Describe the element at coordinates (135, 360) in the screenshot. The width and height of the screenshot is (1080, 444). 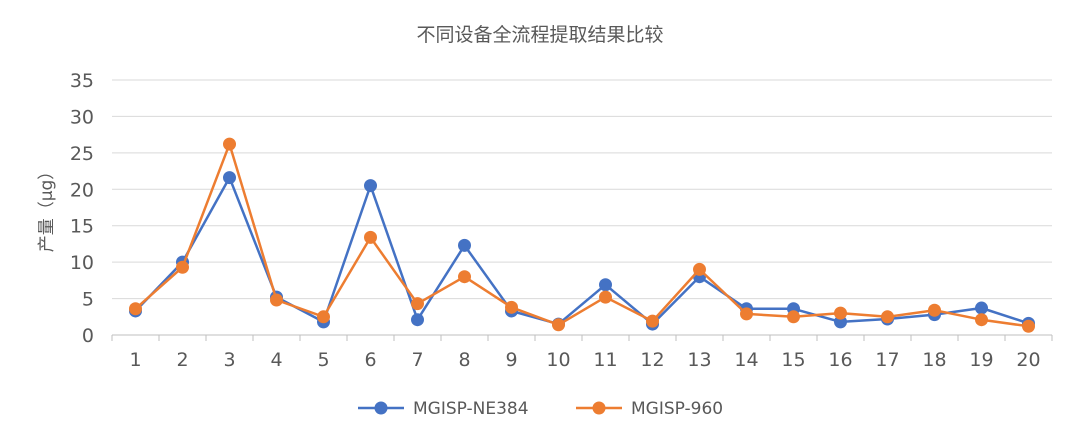
I see `x-tick-label: 1` at that location.